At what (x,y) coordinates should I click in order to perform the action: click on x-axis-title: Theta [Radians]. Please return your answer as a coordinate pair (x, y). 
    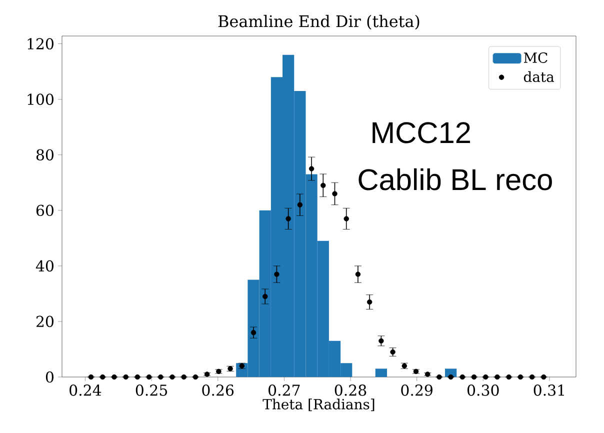
    Looking at the image, I should click on (318, 405).